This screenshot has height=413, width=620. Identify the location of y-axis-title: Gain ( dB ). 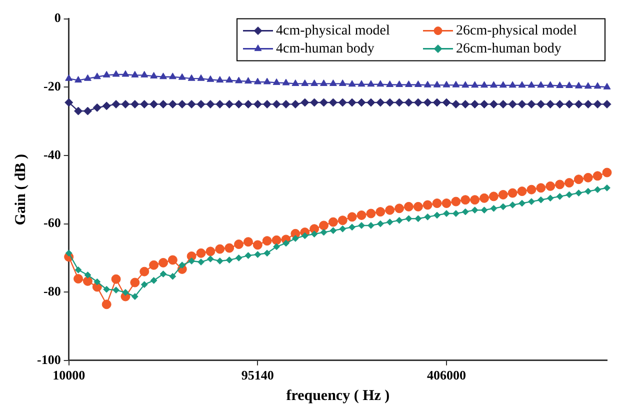
(20, 190).